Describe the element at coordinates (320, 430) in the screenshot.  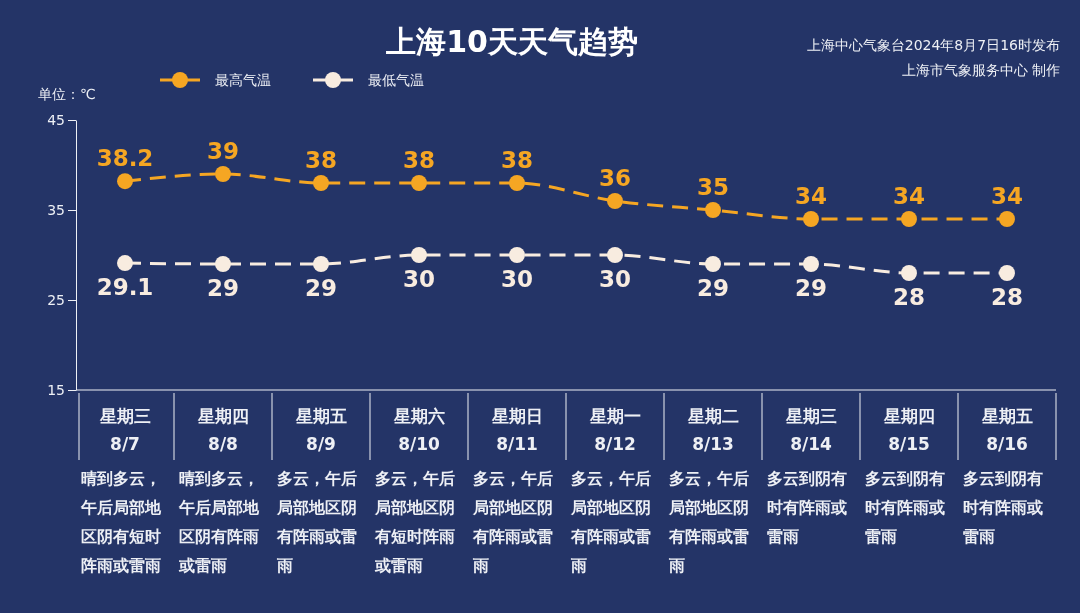
I see `x-tick-label: 星期五 8/9` at that location.